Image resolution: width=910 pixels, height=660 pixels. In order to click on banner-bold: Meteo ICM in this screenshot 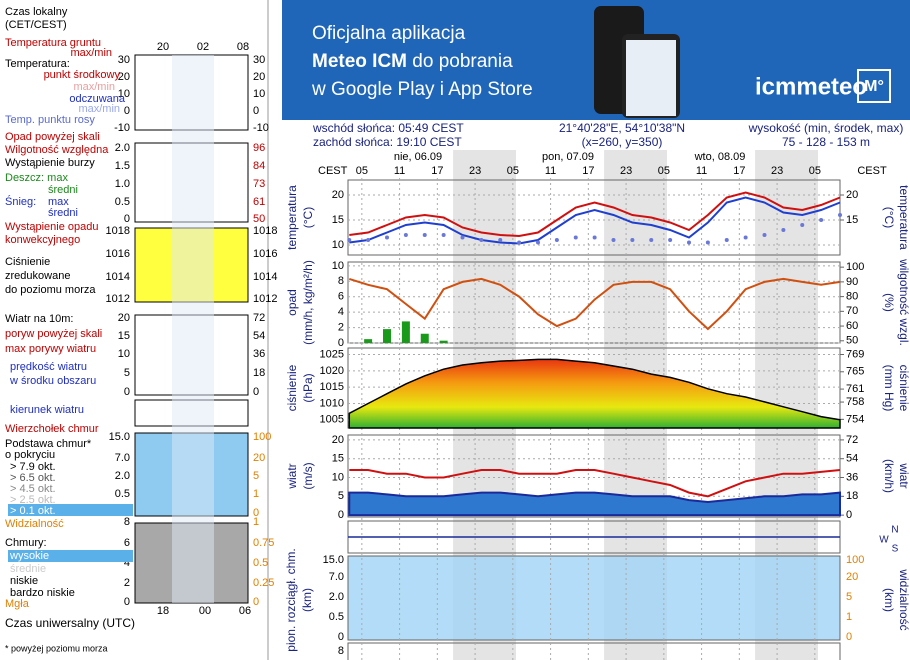, I will do `click(359, 61)`.